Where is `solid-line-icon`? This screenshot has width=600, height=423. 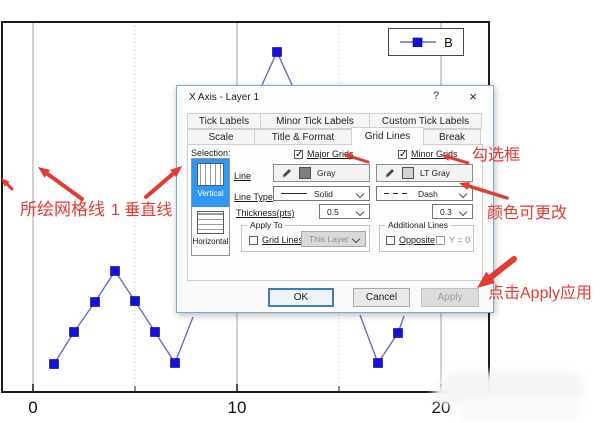 solid-line-icon is located at coordinates (294, 193).